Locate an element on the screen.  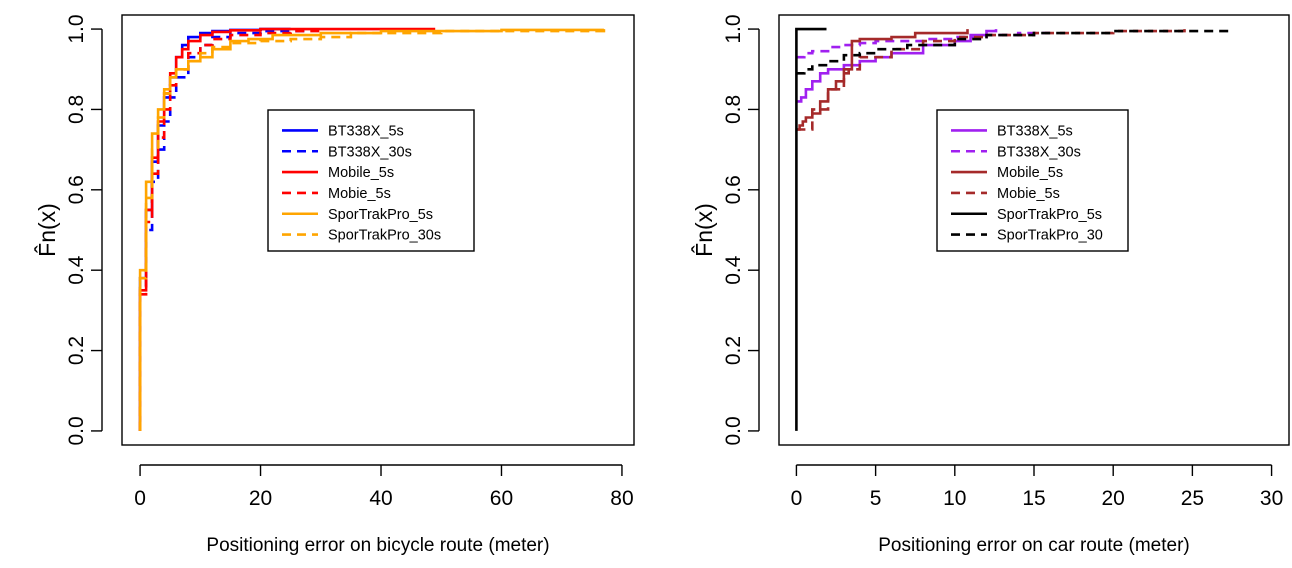
legend-label: SporTrakPro_30 is located at coordinates (1050, 236).